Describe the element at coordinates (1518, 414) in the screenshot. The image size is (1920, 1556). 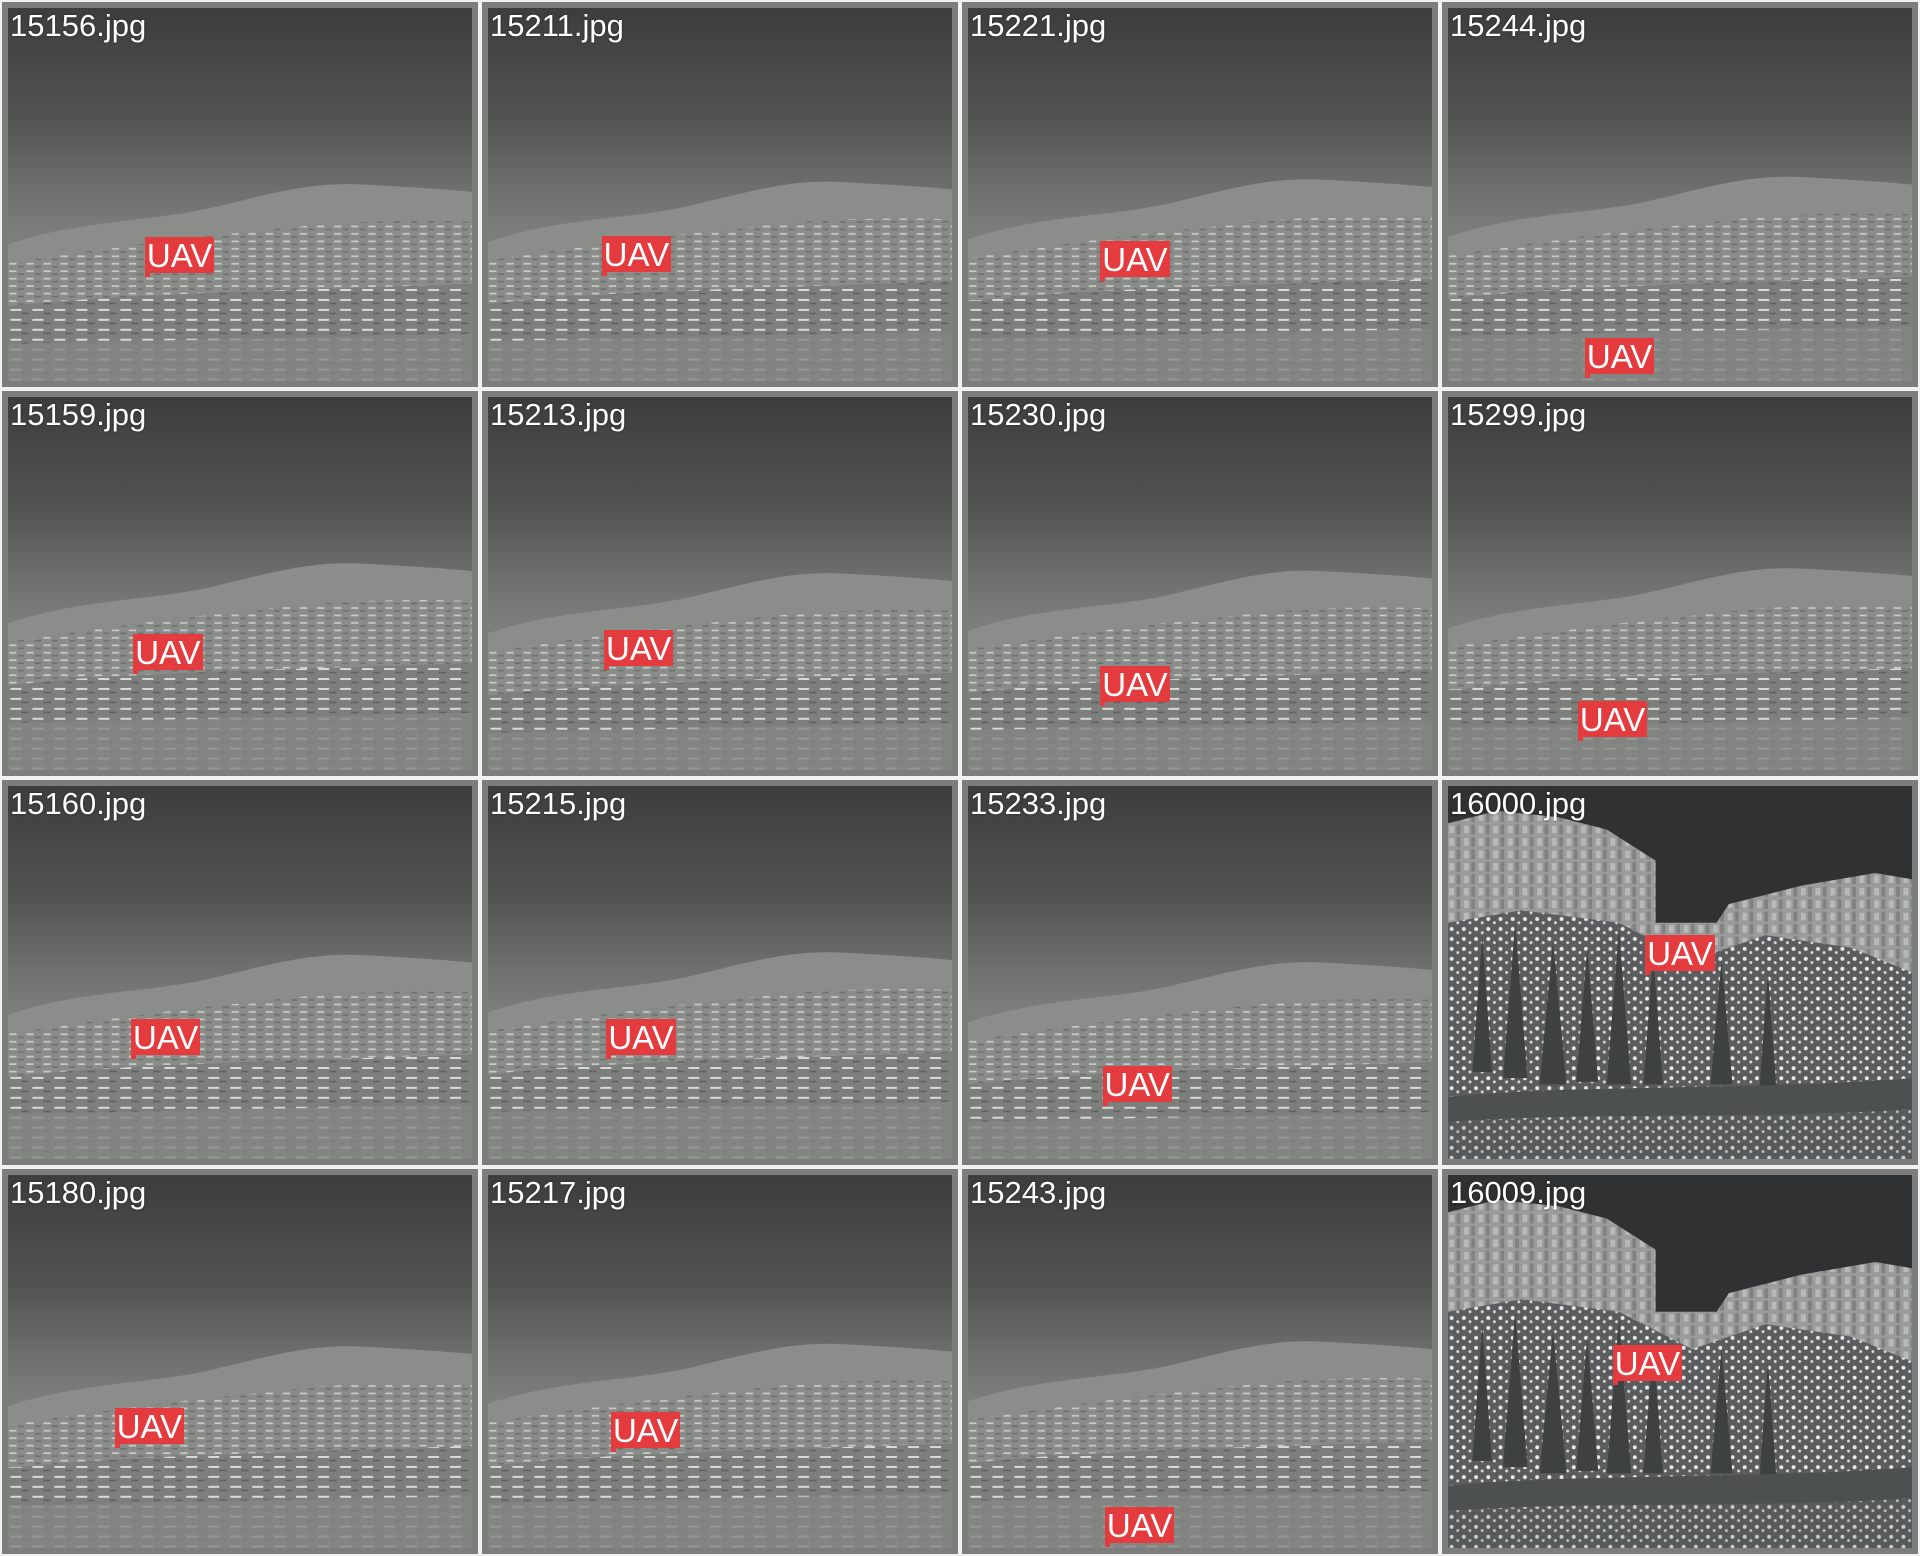
I see `image-filename: 15299.jpg` at that location.